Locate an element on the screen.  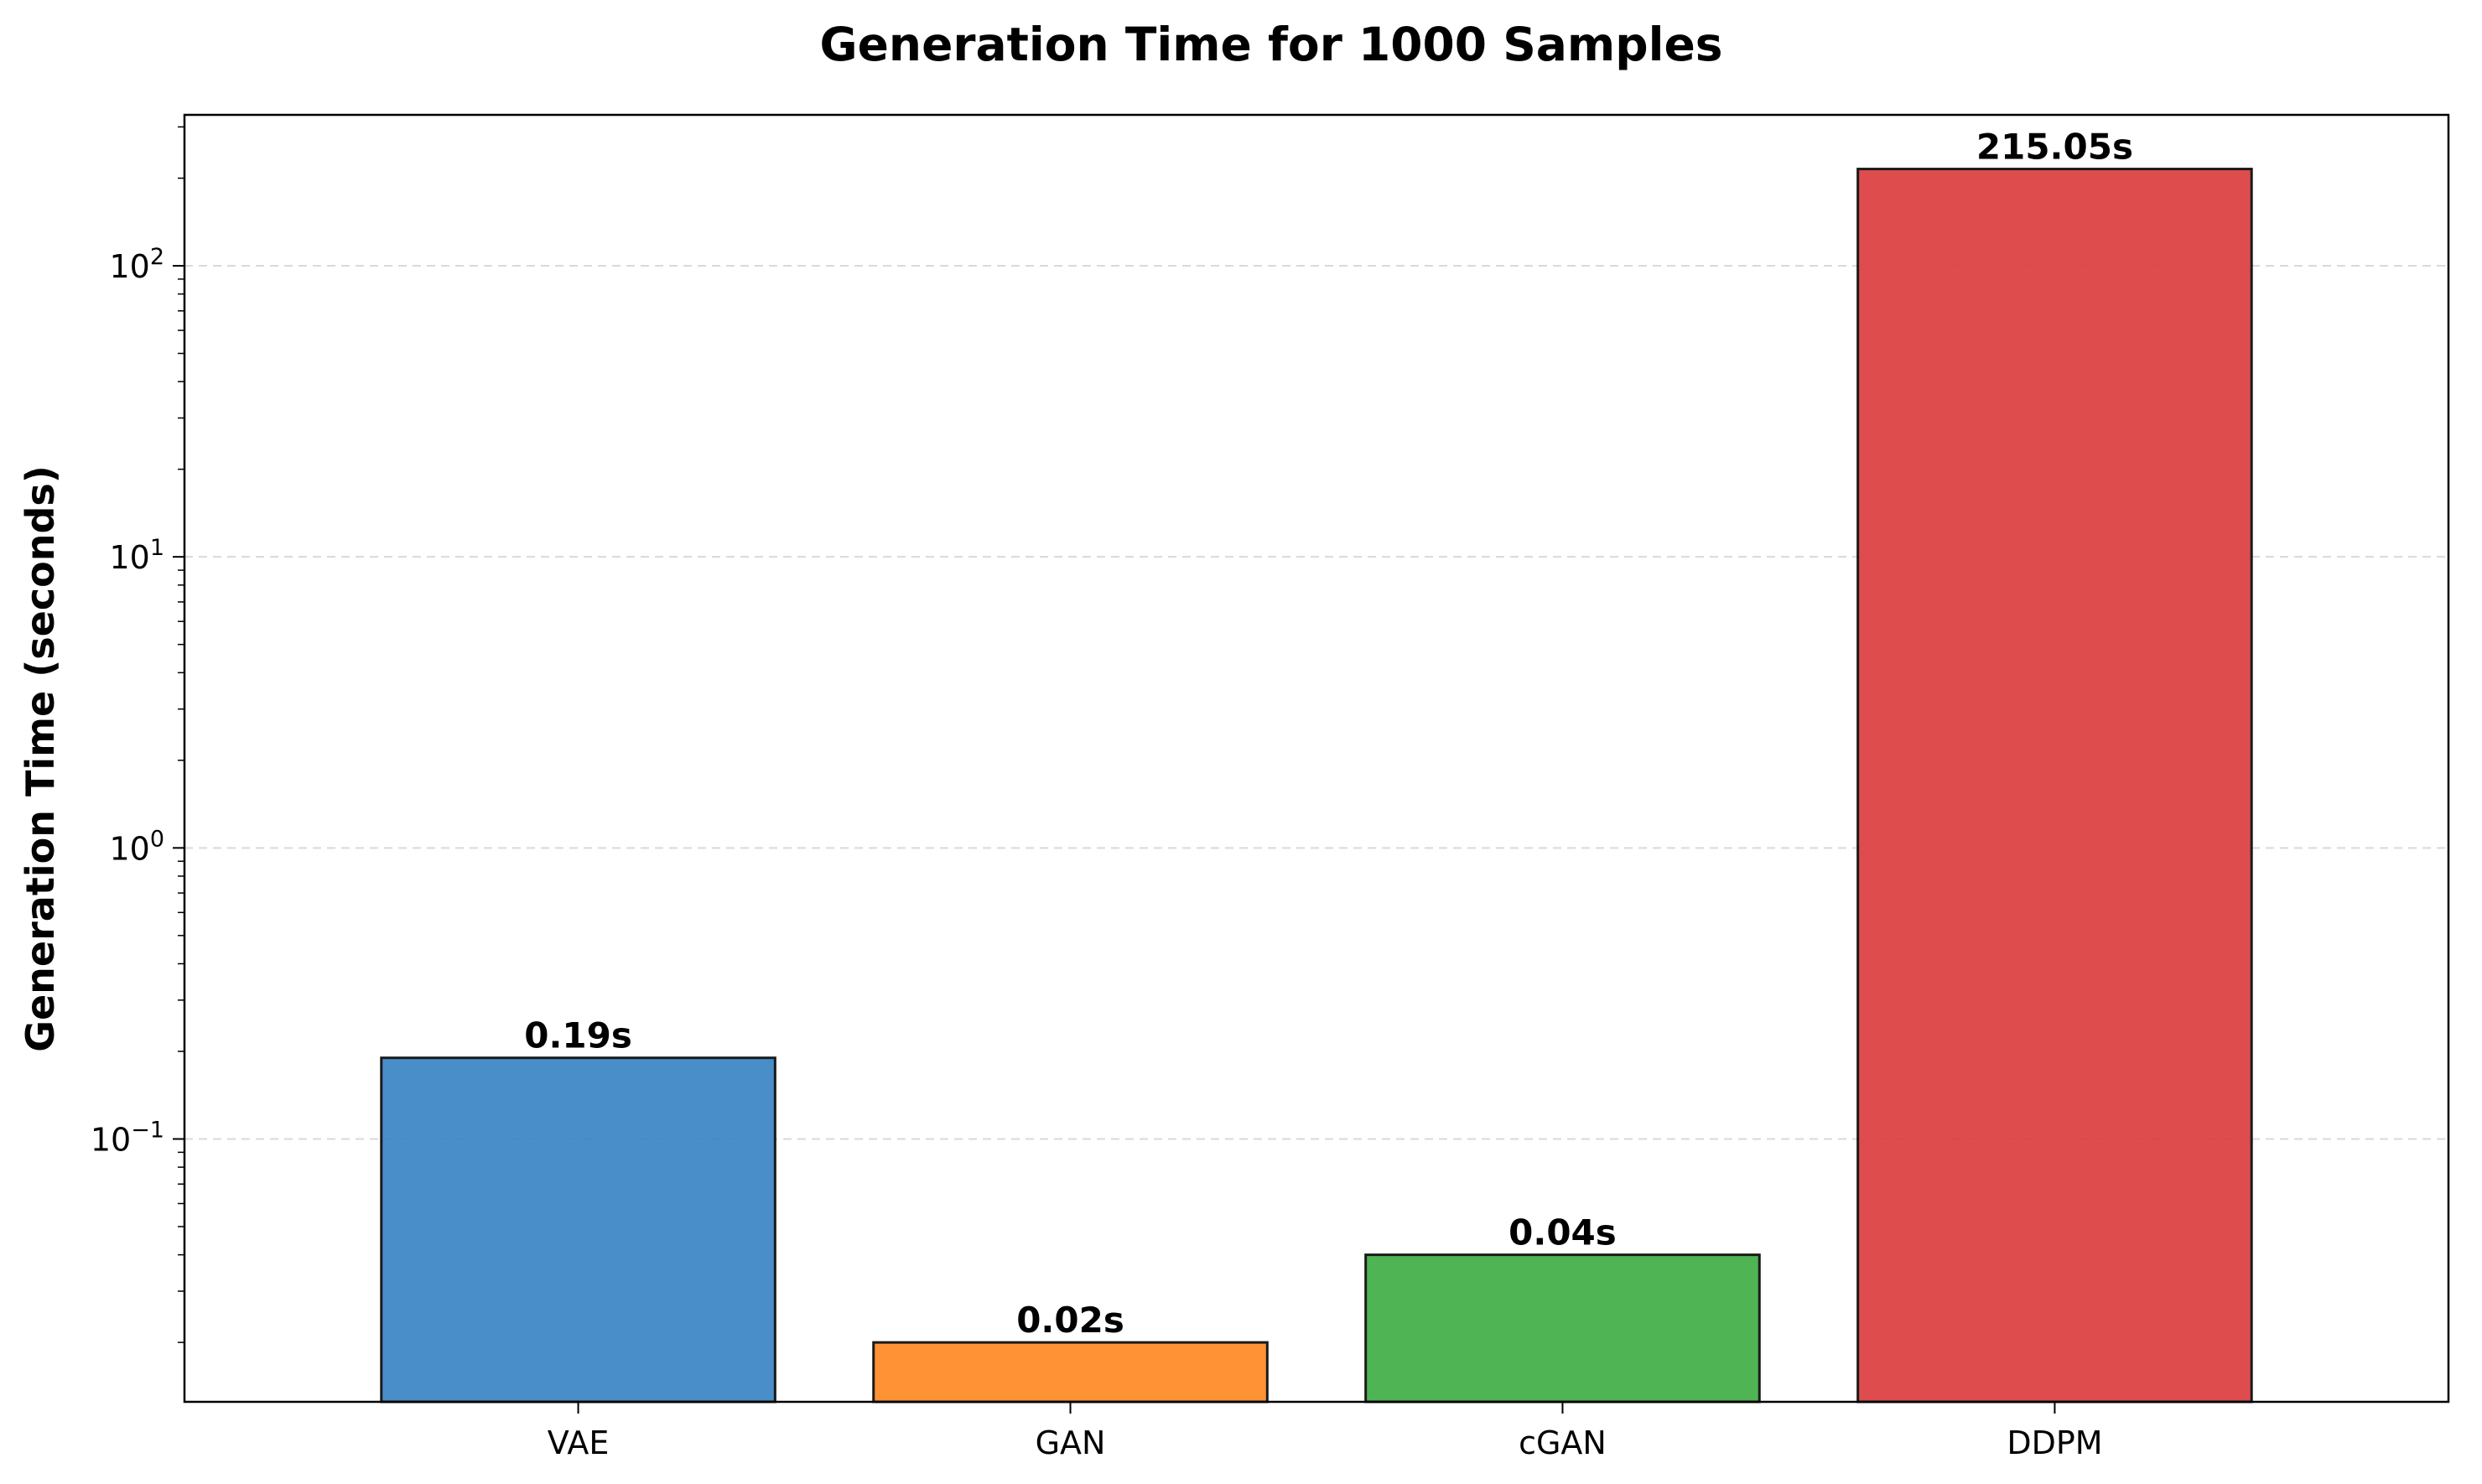
y-tick-label: 10¹ is located at coordinates (137, 555).